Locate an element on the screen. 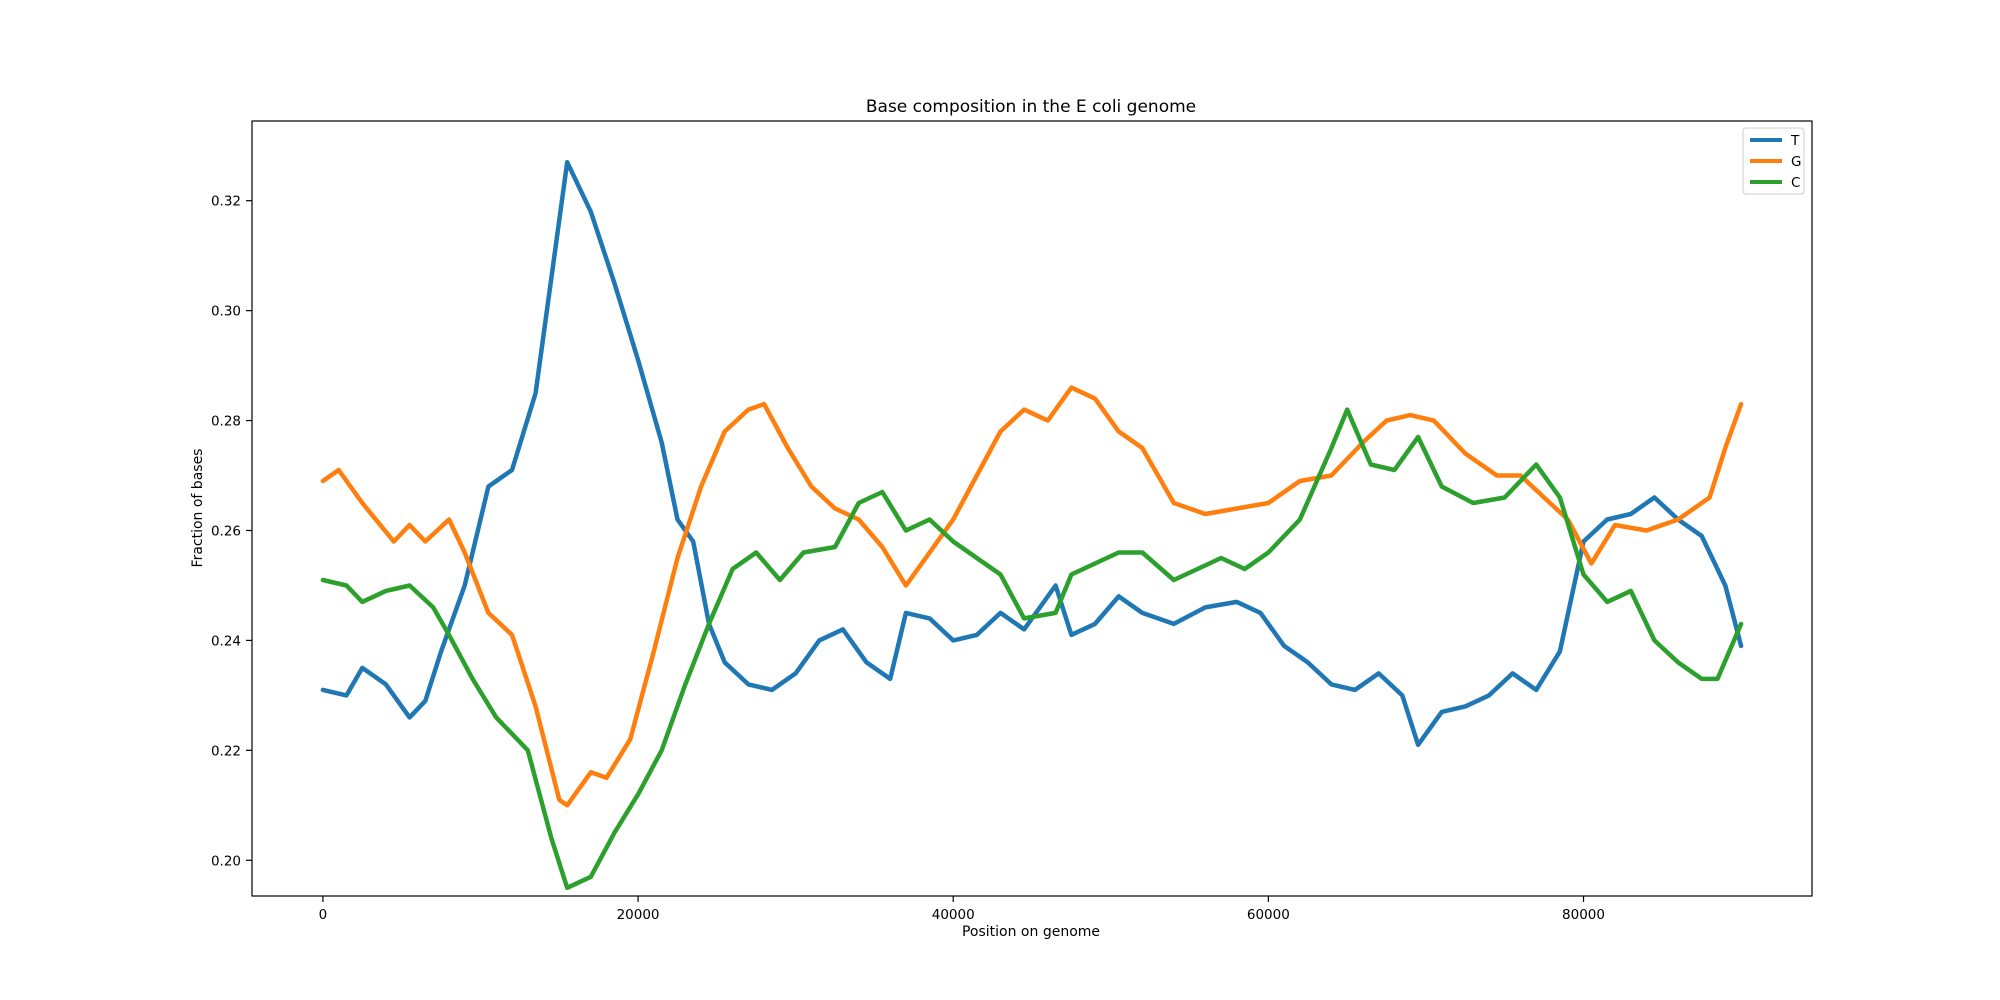 Image resolution: width=2000 pixels, height=1000 pixels. y-tick-label: 0.32 is located at coordinates (226, 202).